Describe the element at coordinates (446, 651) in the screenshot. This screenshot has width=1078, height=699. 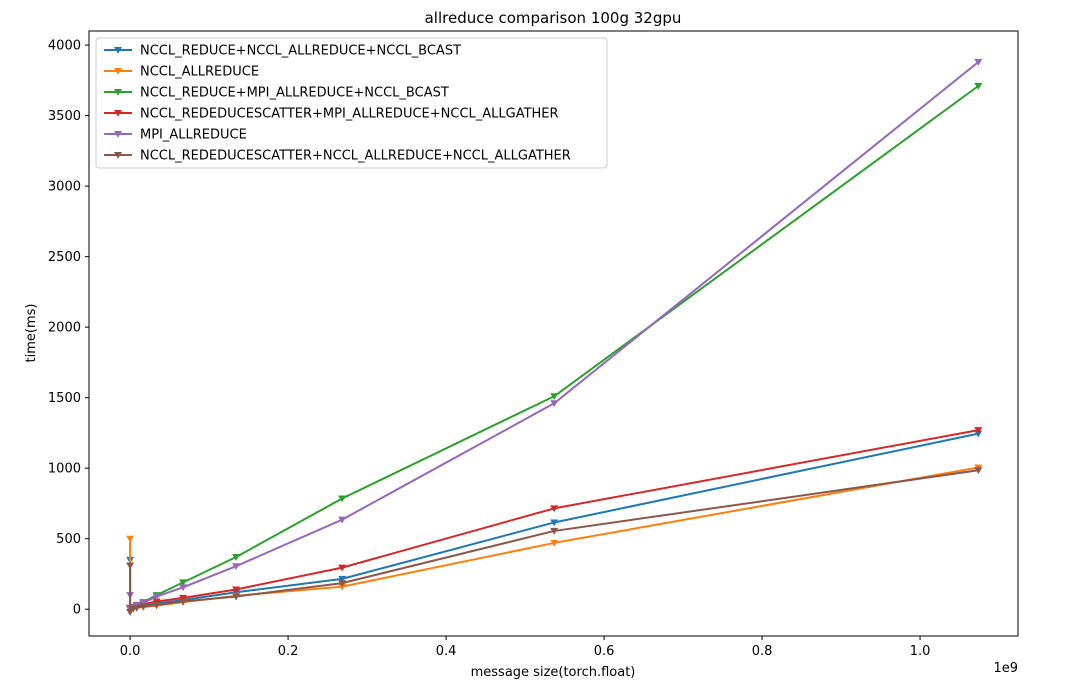
I see `x-tick-label: 0.4` at that location.